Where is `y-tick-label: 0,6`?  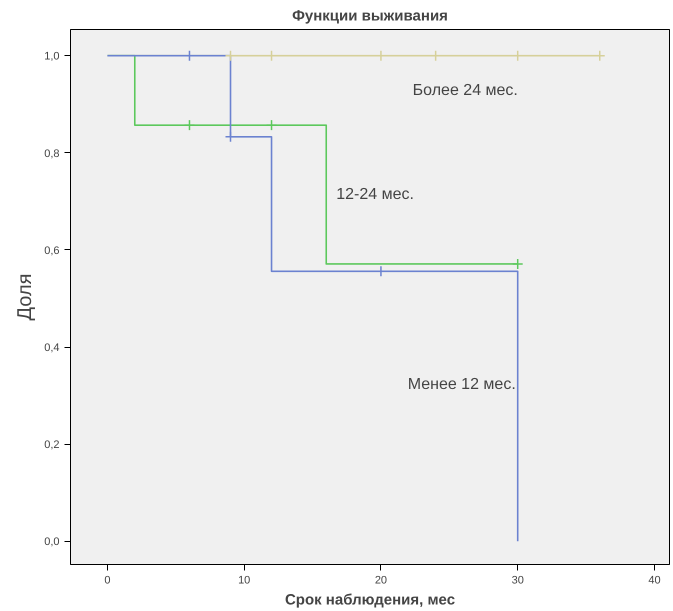 y-tick-label: 0,6 is located at coordinates (52, 250).